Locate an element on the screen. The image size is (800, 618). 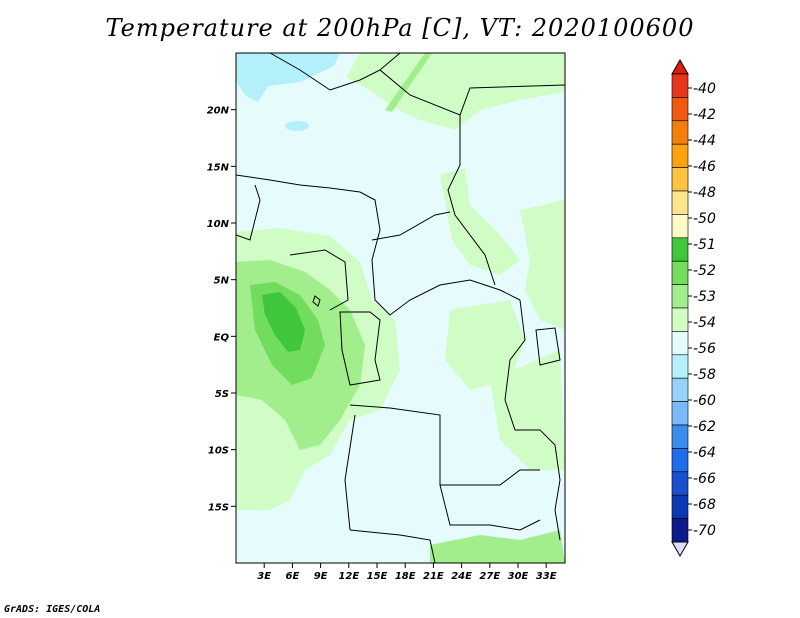
colorbar-label: -64 is located at coordinates (704, 453).